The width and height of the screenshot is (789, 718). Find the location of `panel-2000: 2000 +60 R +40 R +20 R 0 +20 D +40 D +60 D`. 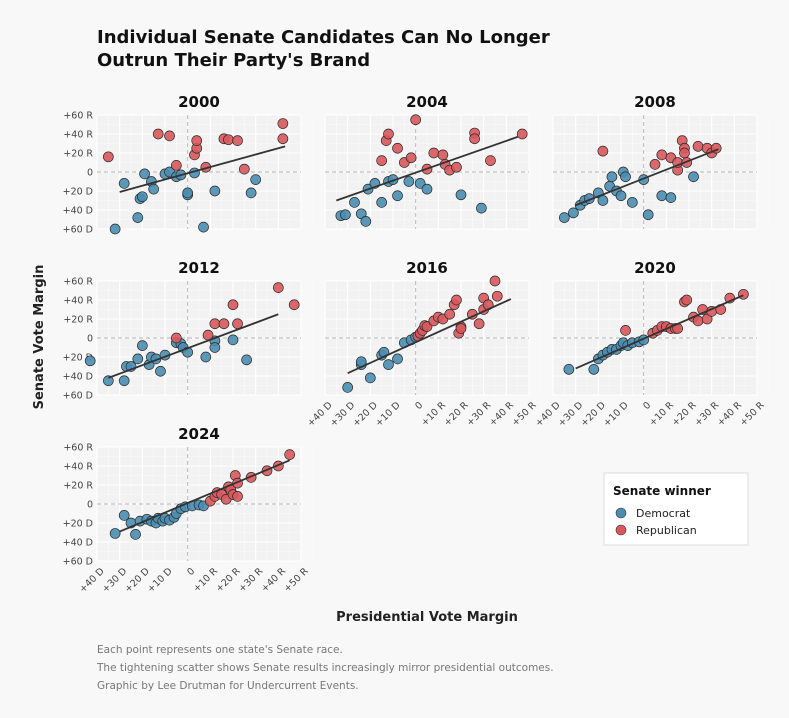

panel-2000: 2000 +60 R +40 R +20 R 0 +20 D +40 D +60 D is located at coordinates (188, 164).